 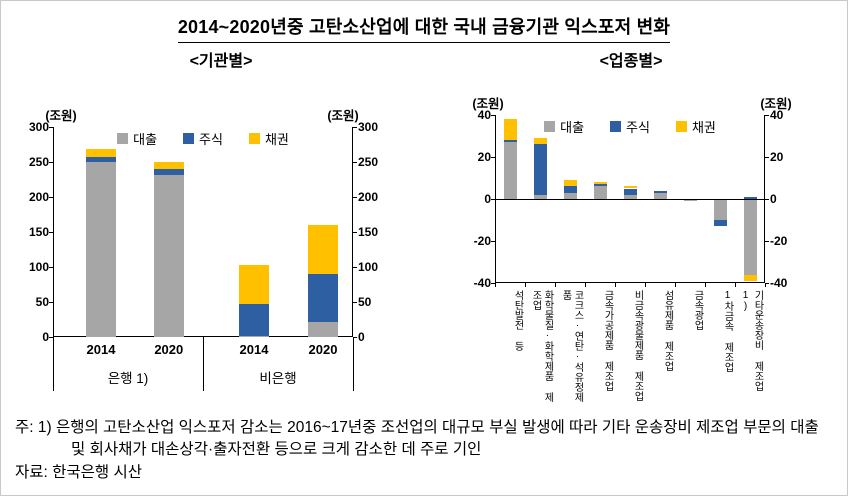 I want to click on y-tick-label-left: 50, so click(x=42, y=302).